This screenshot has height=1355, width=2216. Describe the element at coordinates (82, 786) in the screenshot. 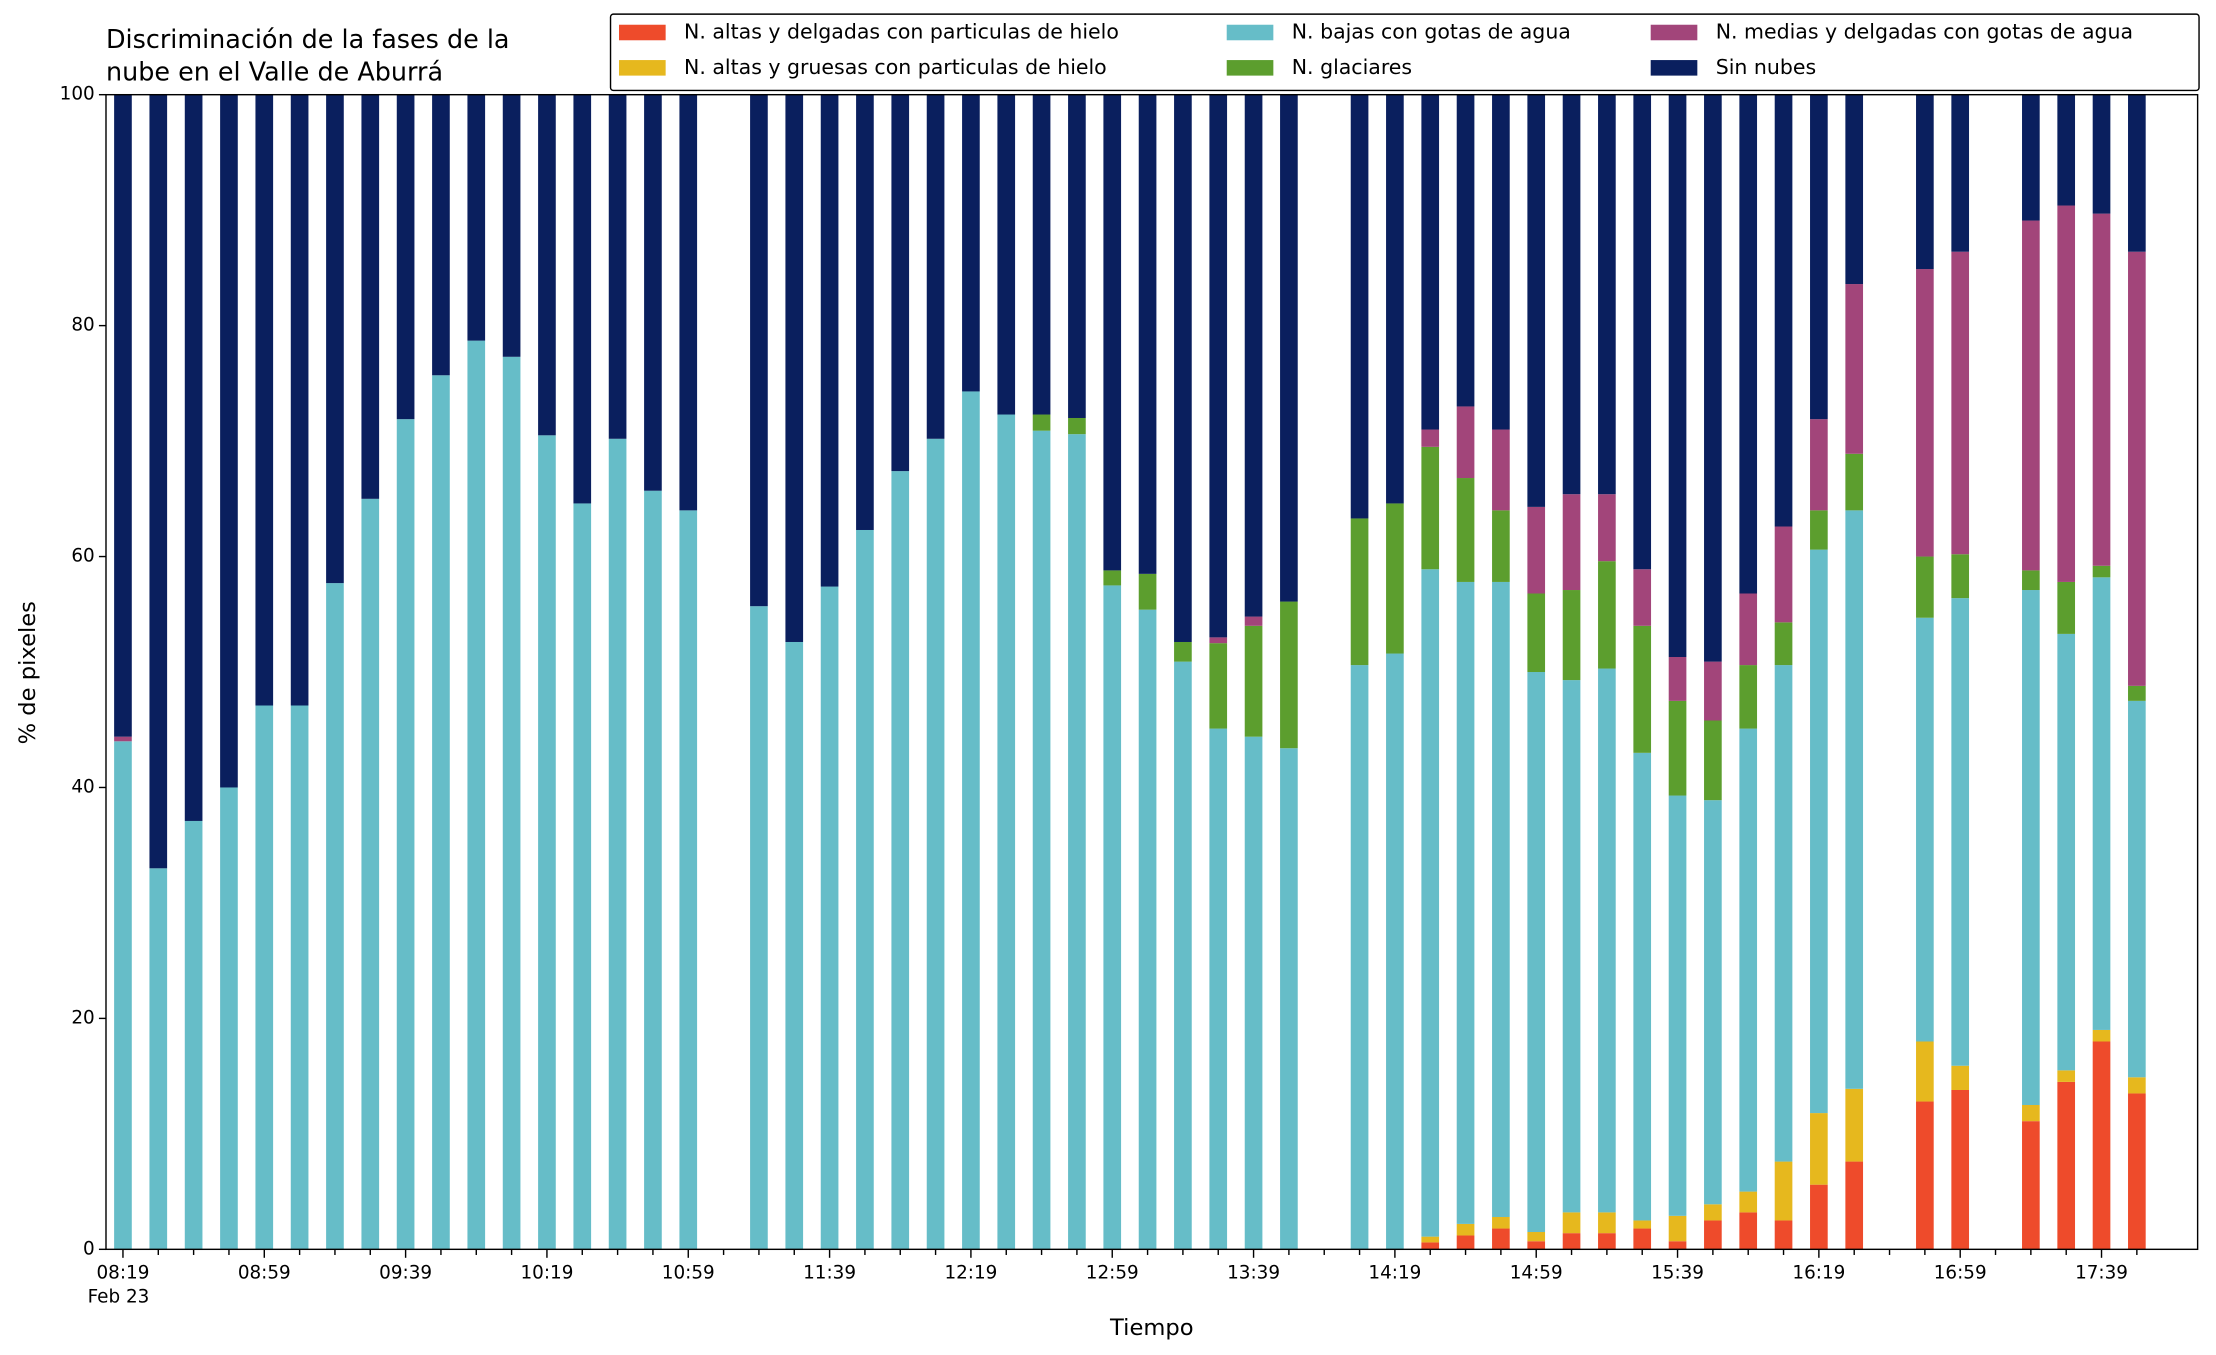

I see `y-tick-label: 40` at that location.